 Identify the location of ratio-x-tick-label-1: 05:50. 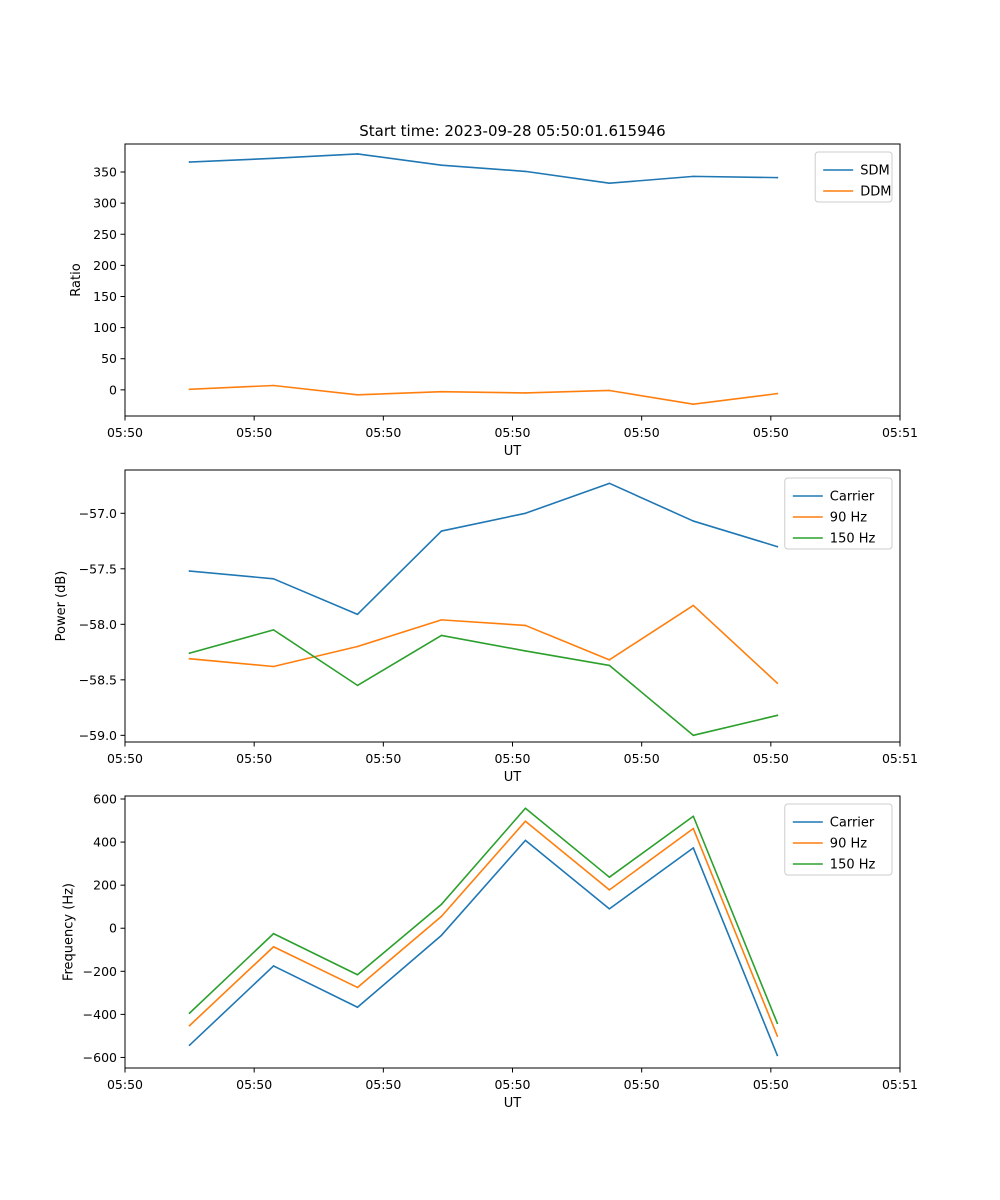
(254, 432).